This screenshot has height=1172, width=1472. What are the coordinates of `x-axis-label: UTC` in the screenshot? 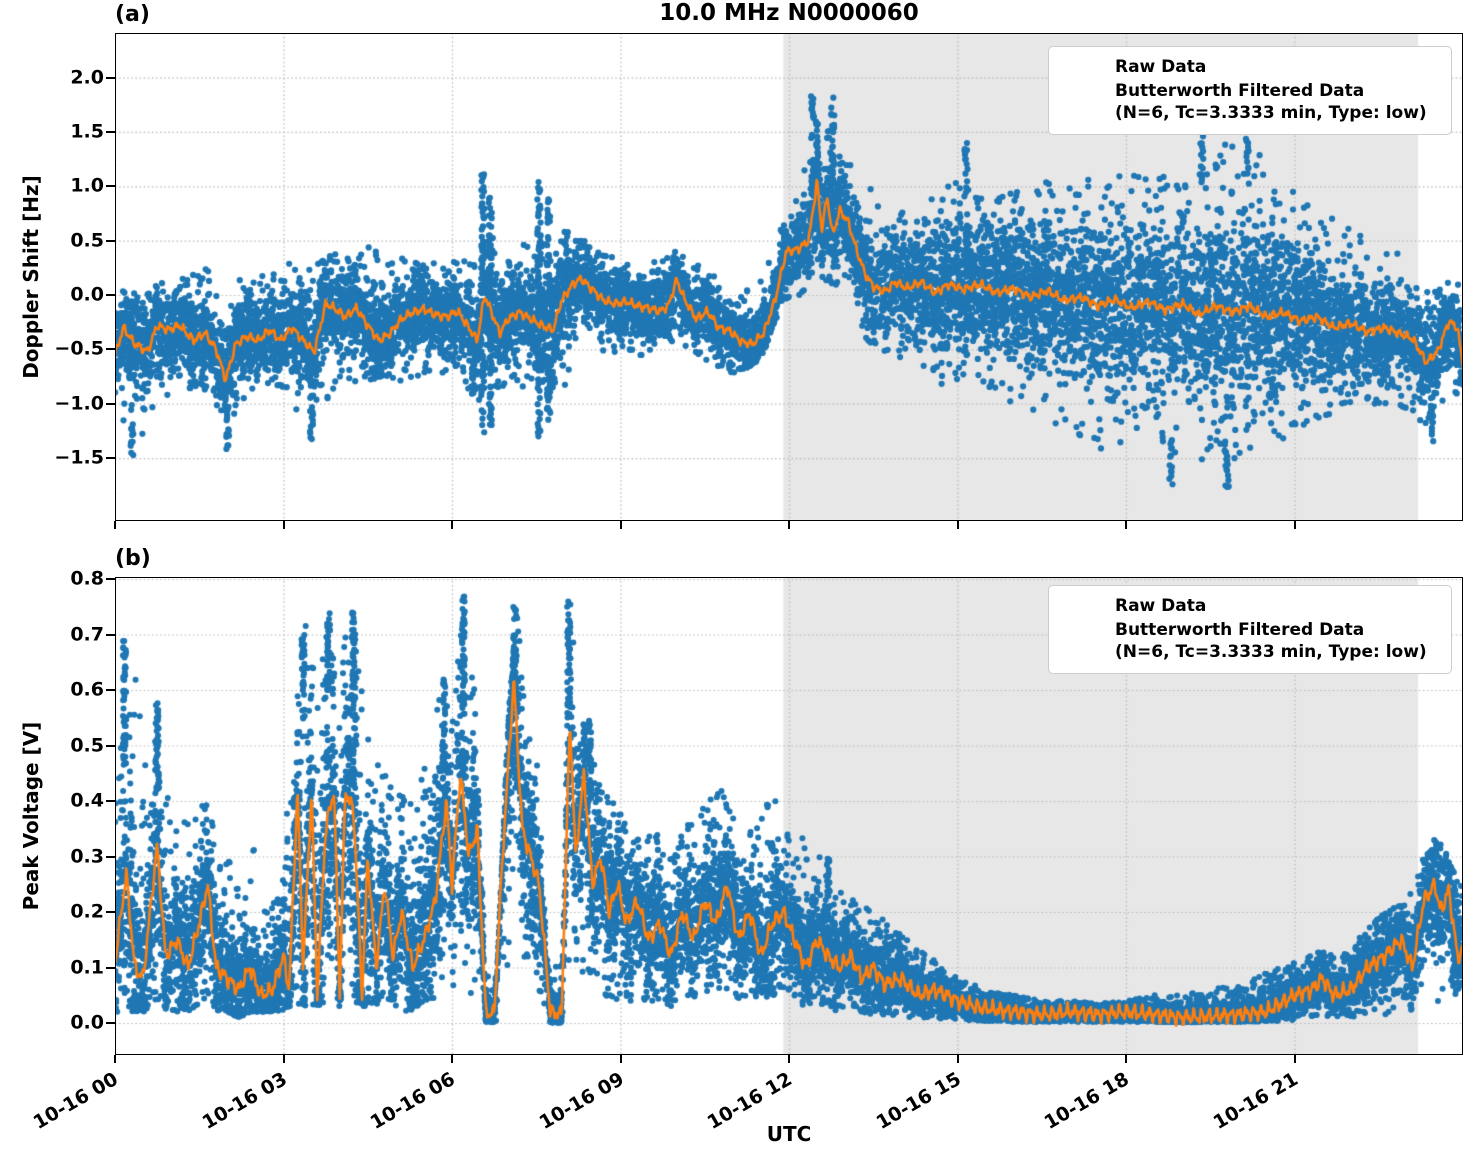 It's located at (789, 1134).